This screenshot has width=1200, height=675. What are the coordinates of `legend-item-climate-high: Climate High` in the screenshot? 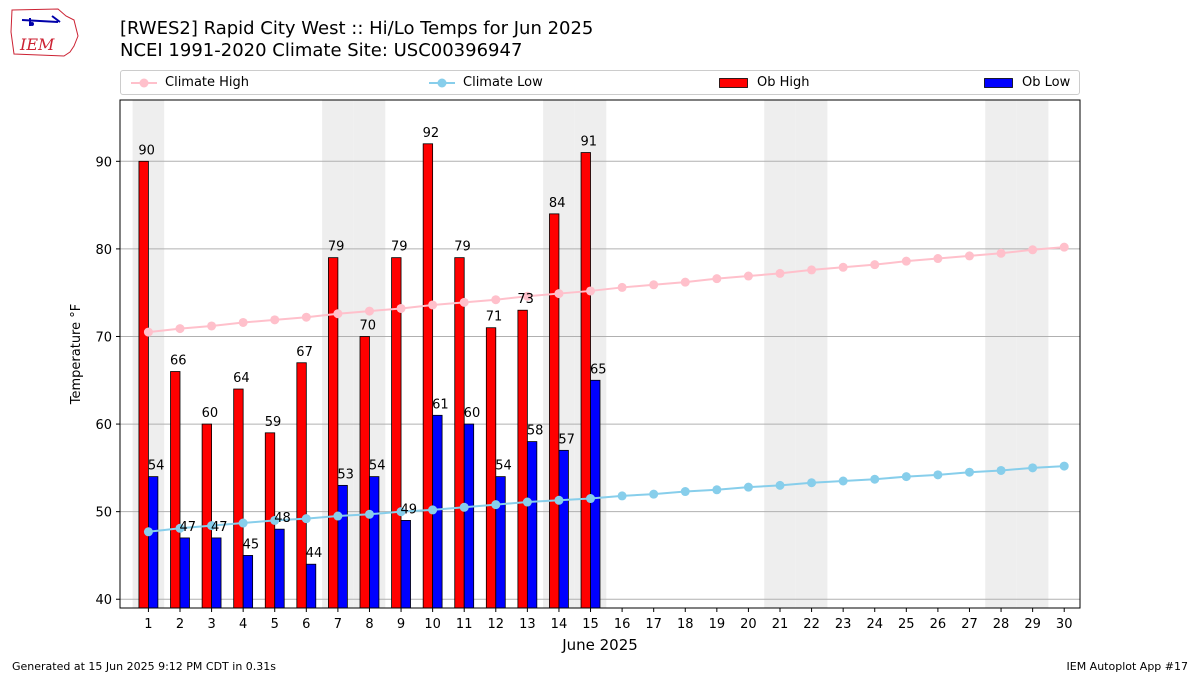 It's located at (190, 82).